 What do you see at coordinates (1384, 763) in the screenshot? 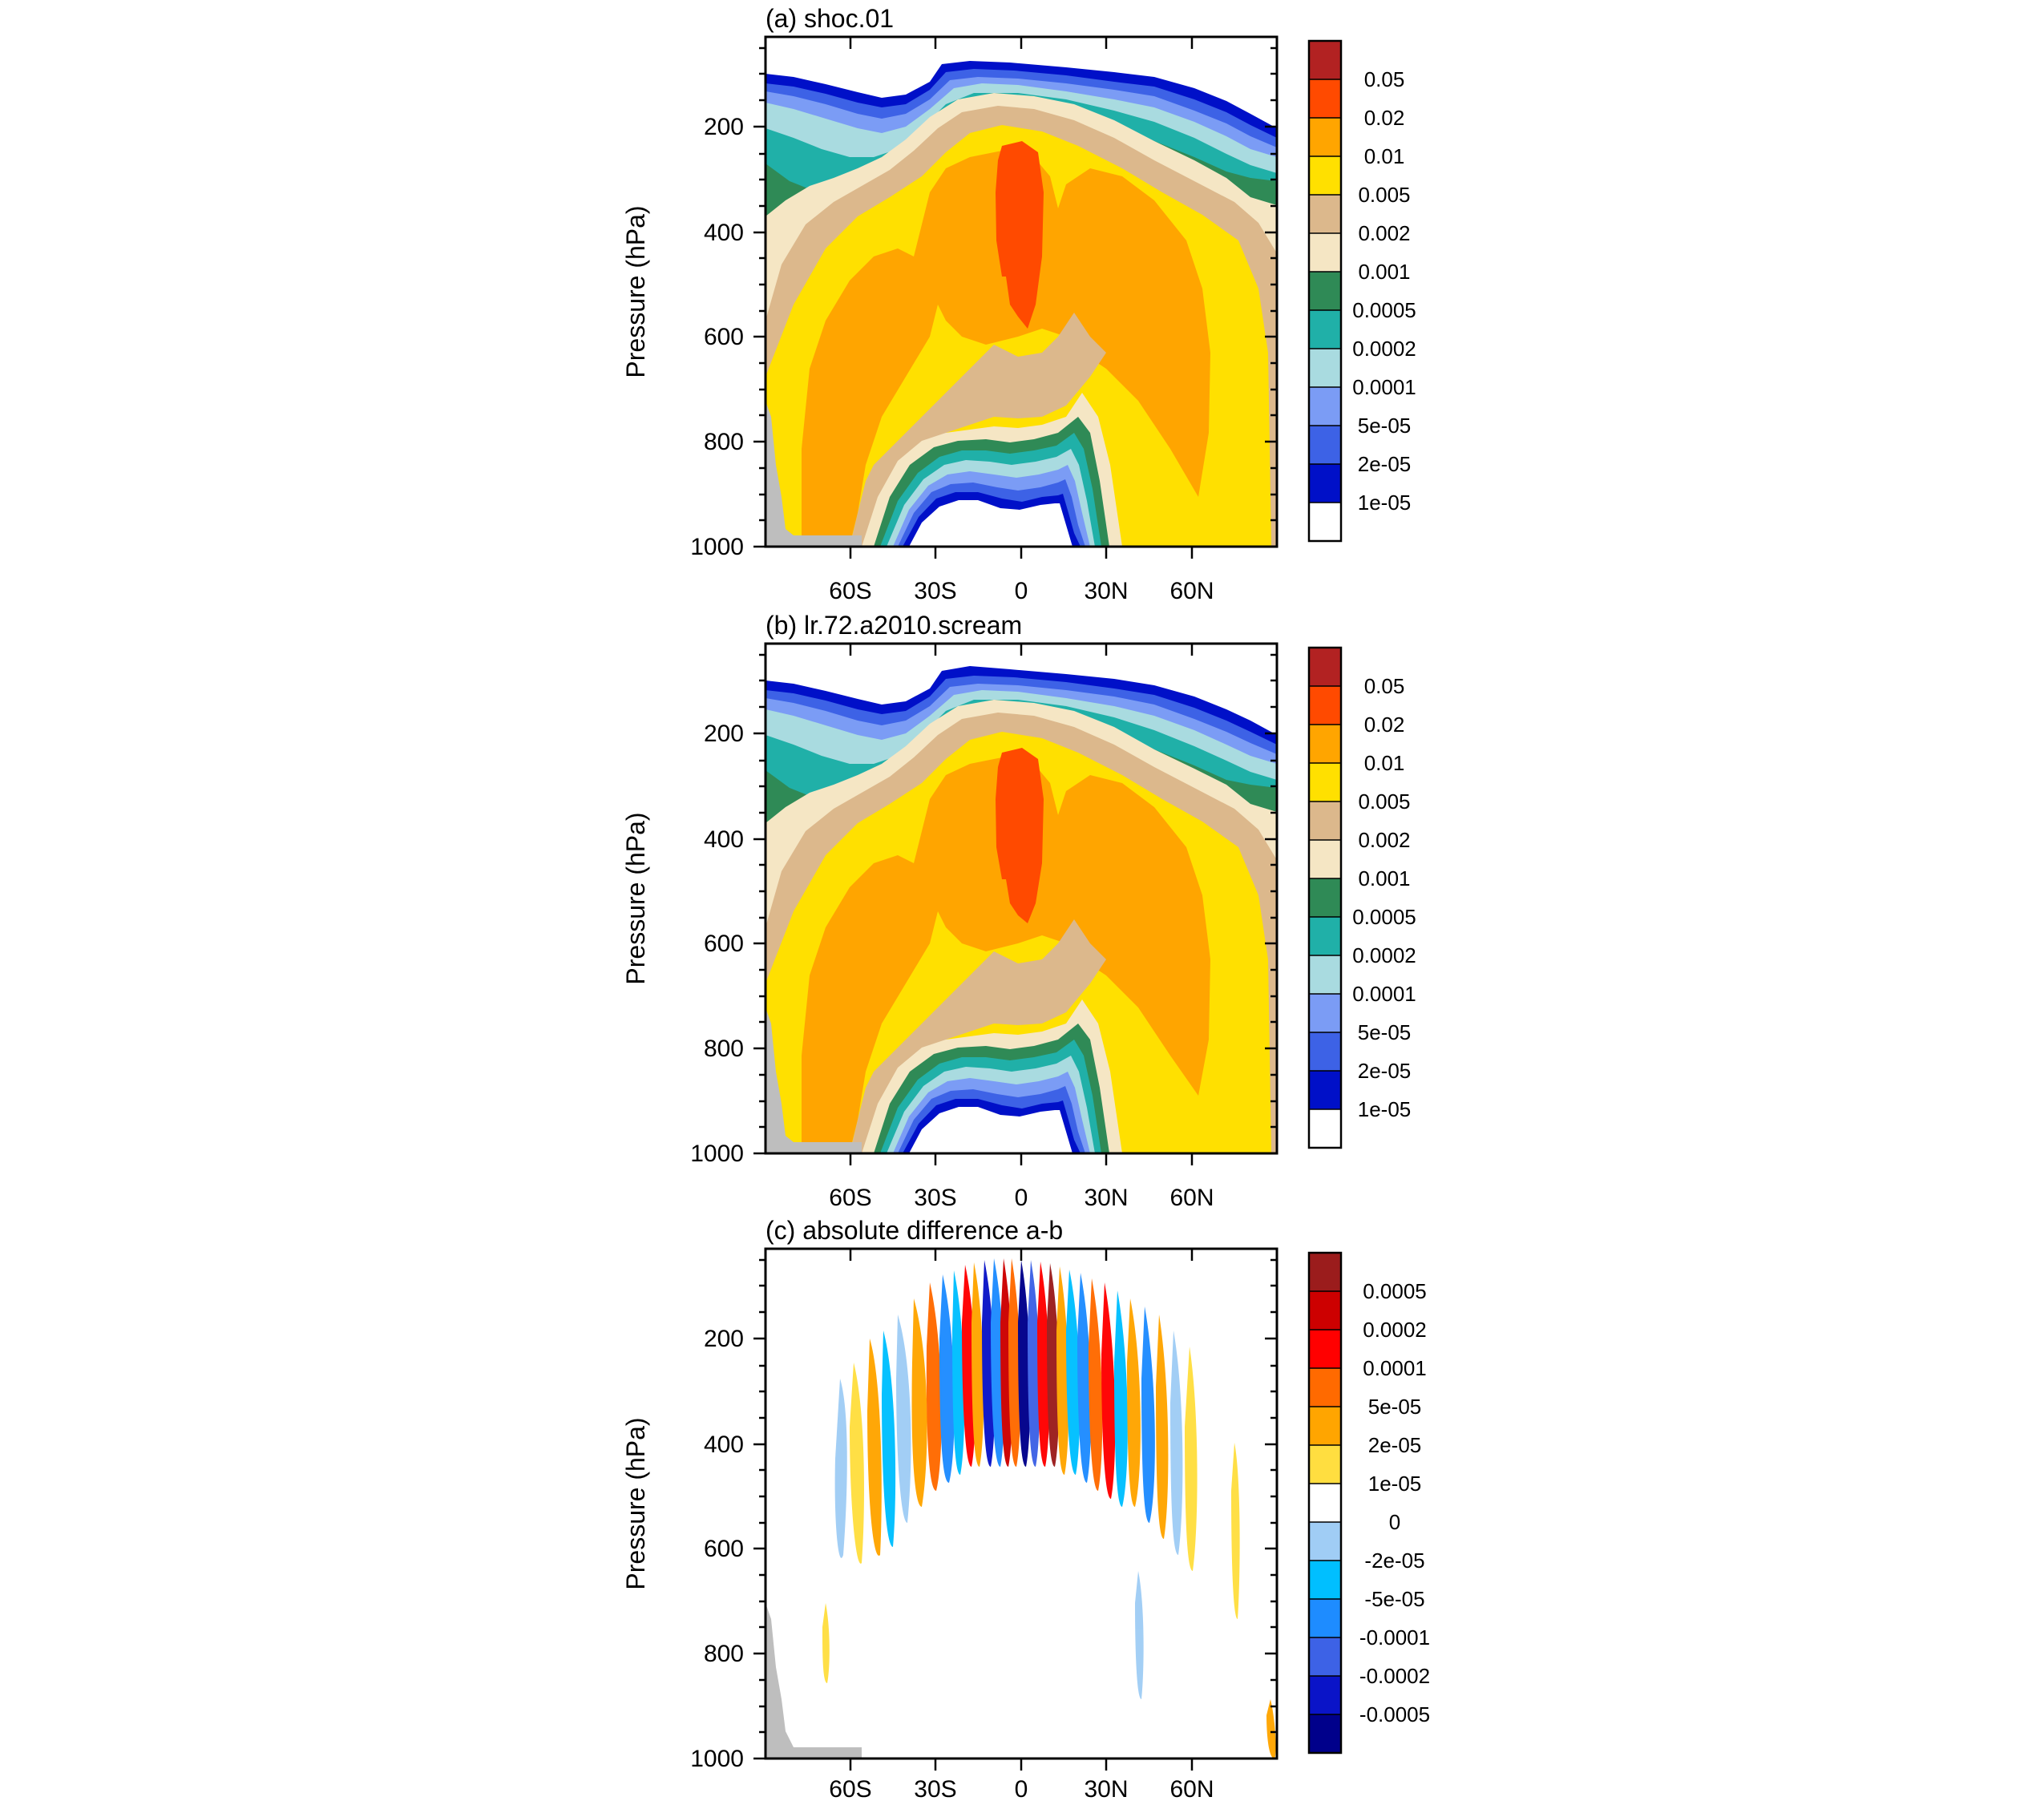
I see `panel-b-cb-label: 0.01` at bounding box center [1384, 763].